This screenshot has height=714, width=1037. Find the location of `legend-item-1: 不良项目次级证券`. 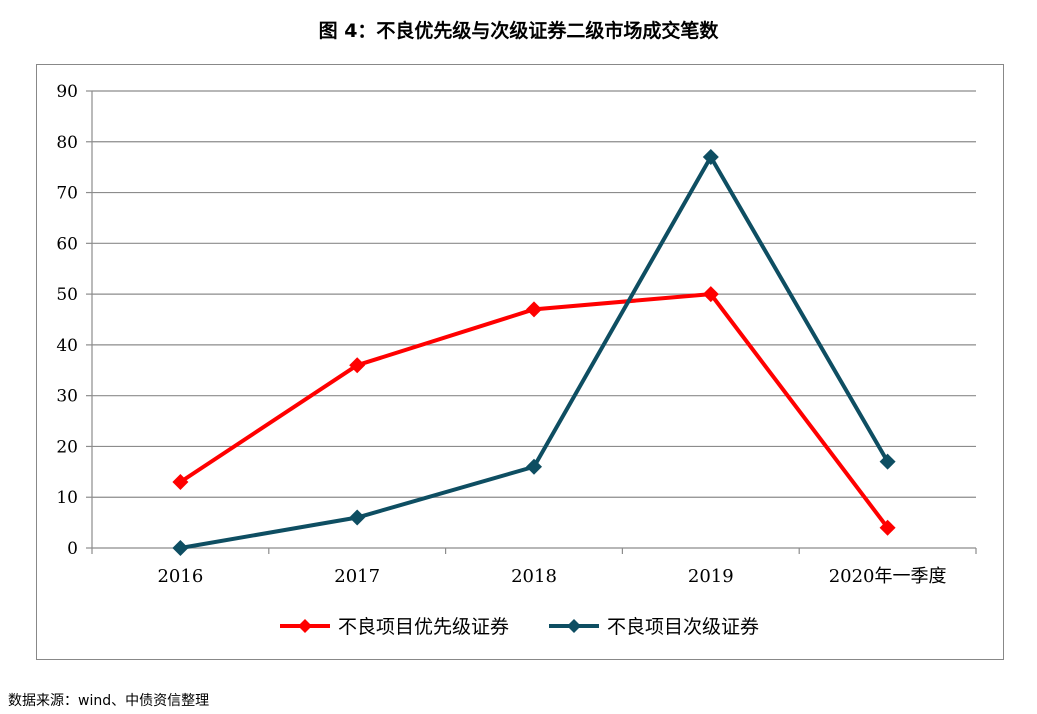

legend-item-1: 不良项目次级证券 is located at coordinates (653, 625).